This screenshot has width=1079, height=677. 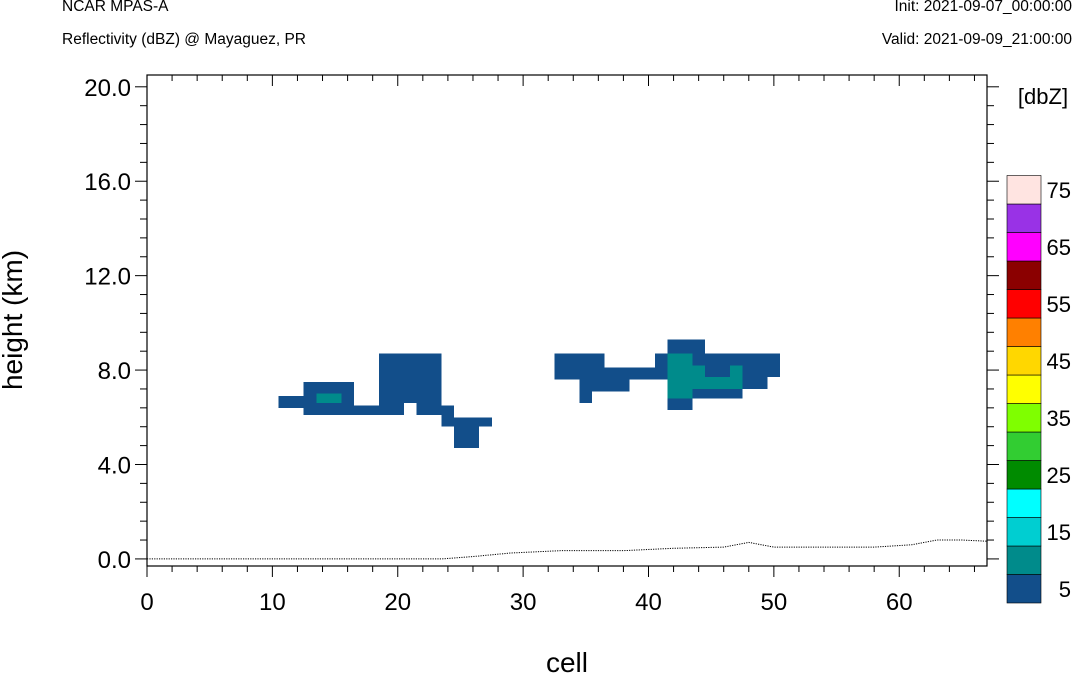 I want to click on x-tick-label: 10, so click(x=272, y=602).